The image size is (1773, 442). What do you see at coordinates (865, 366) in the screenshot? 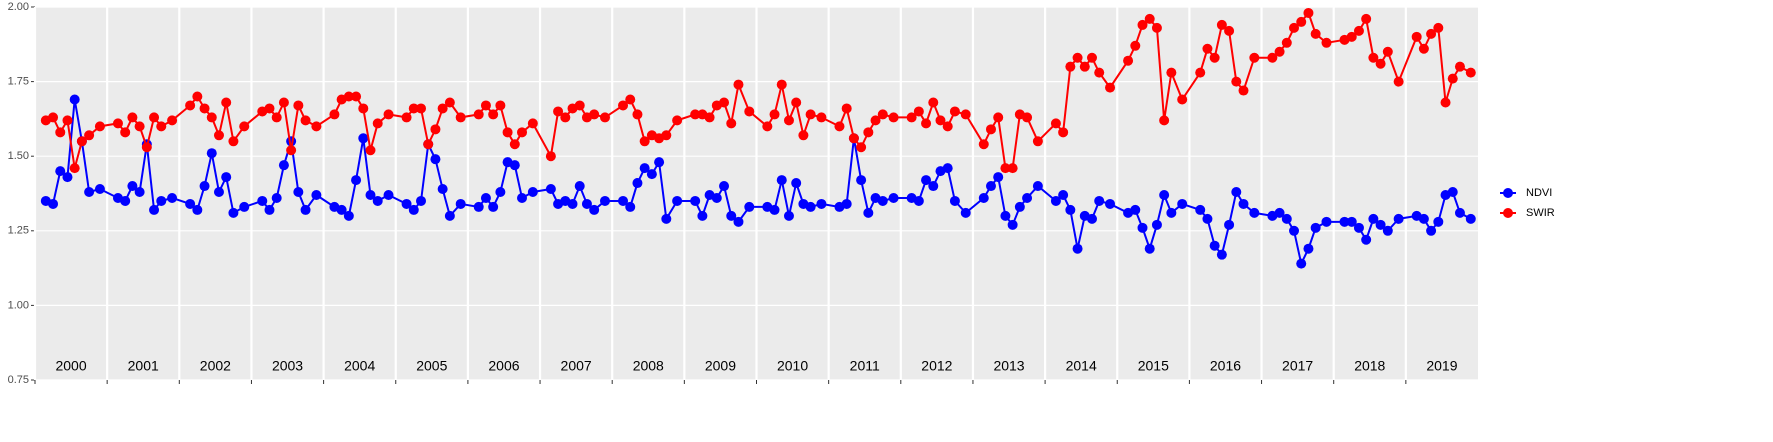
I see `x-tick-label: 2011` at bounding box center [865, 366].